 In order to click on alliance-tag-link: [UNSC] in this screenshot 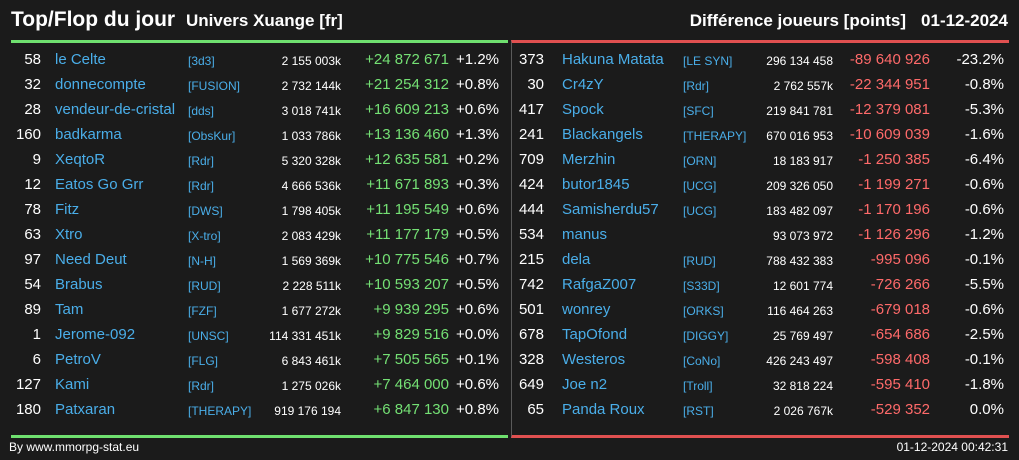, I will do `click(208, 336)`.